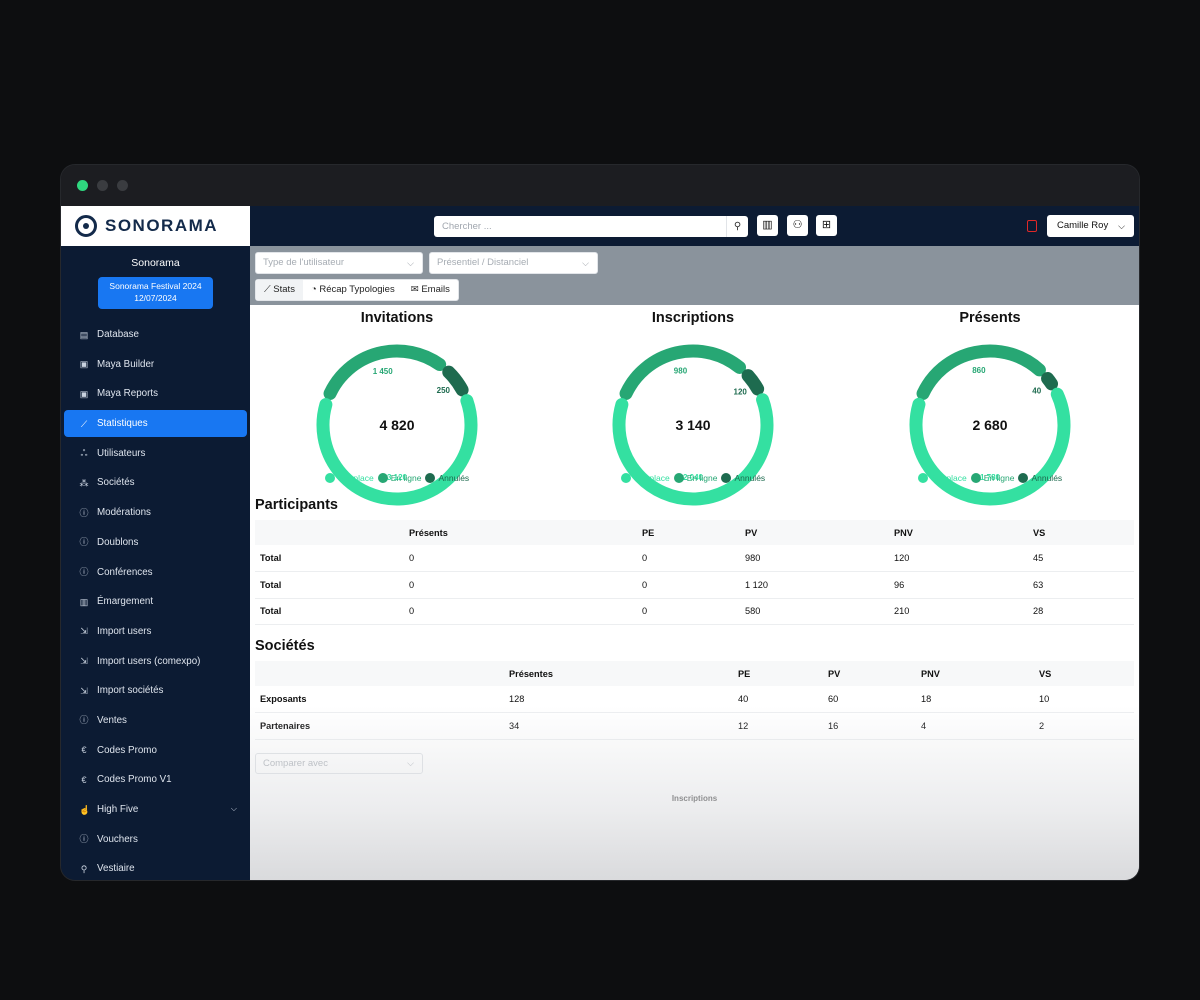  Describe the element at coordinates (155, 572) in the screenshot. I see `sidebar-item: ⓘ Conférences` at that location.